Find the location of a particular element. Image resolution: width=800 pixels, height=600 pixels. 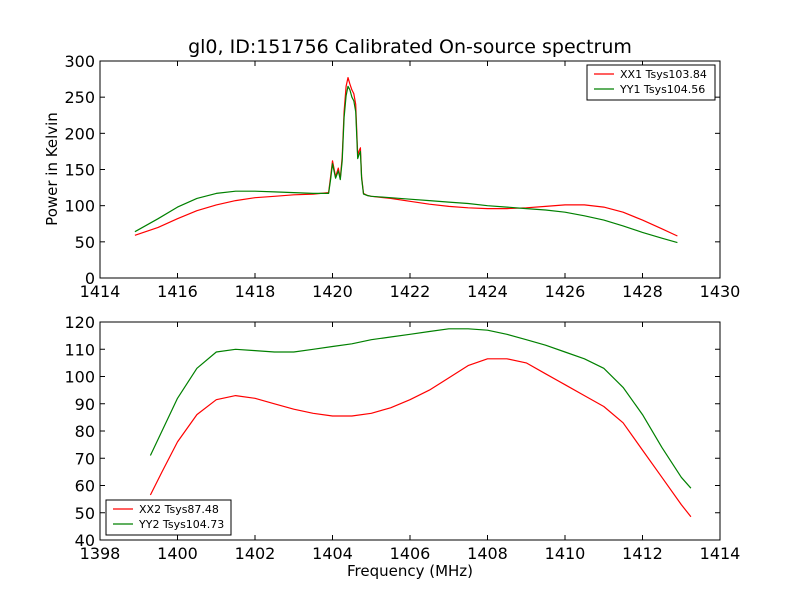

top-chart-ytick-label-4: 200 is located at coordinates (79, 133).